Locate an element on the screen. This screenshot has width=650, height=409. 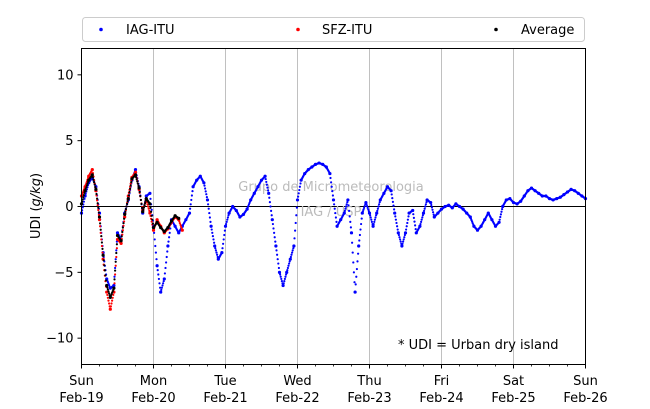
x-tick-date: Feb-24 is located at coordinates (441, 398).